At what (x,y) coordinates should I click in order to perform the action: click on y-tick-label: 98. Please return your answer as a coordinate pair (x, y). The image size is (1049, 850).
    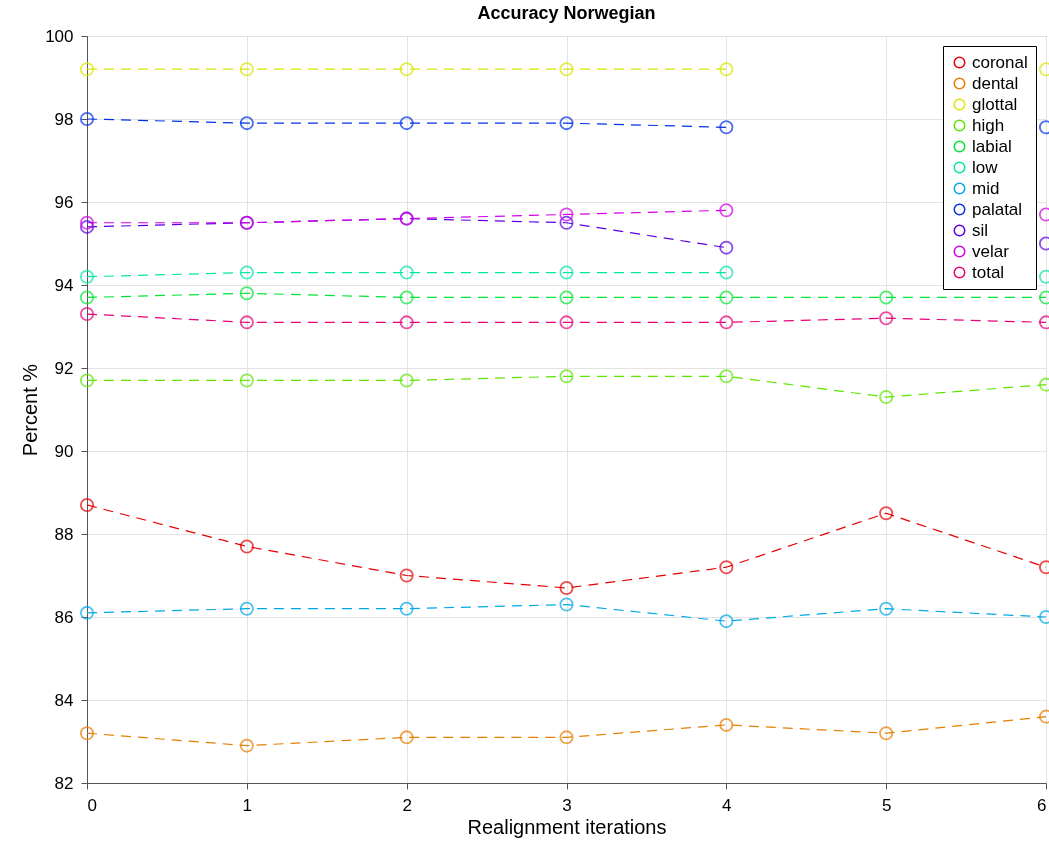
    Looking at the image, I should click on (64, 119).